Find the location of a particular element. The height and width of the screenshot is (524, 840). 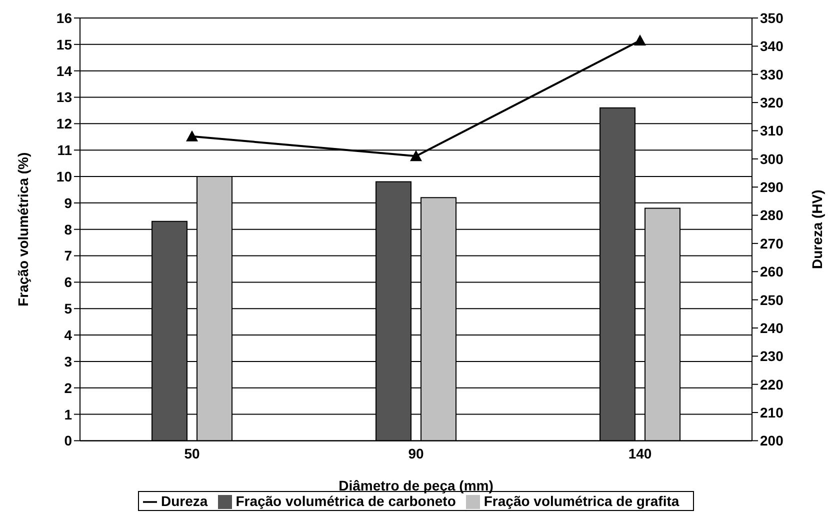

legend-label: Fração volumétrica de grafita is located at coordinates (582, 500).